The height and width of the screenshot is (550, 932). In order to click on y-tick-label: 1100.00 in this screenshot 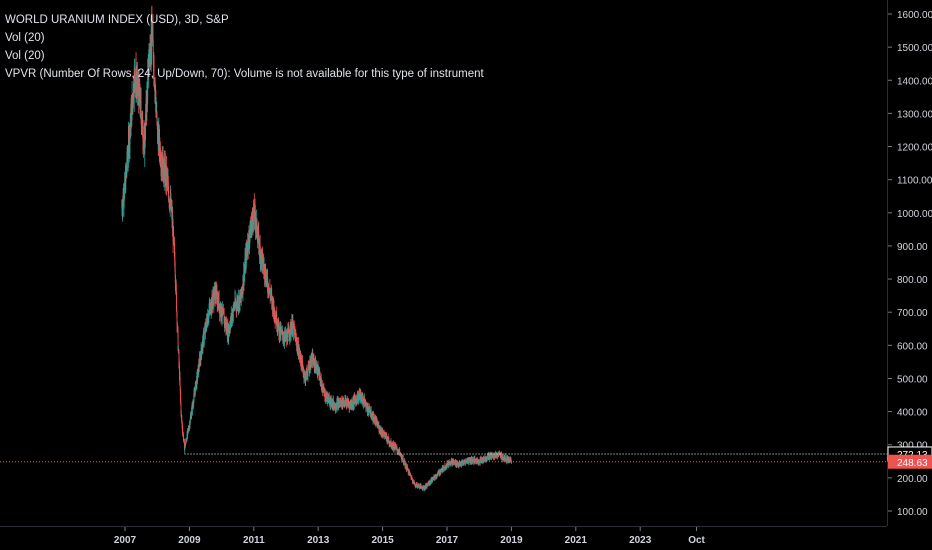, I will do `click(914, 181)`.